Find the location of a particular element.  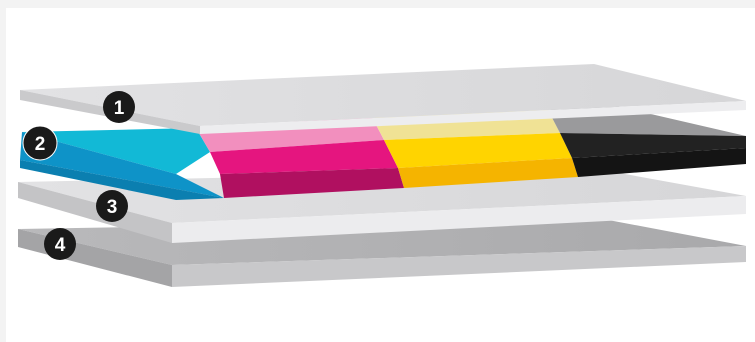

layer-4-badge: 4 is located at coordinates (60, 244).